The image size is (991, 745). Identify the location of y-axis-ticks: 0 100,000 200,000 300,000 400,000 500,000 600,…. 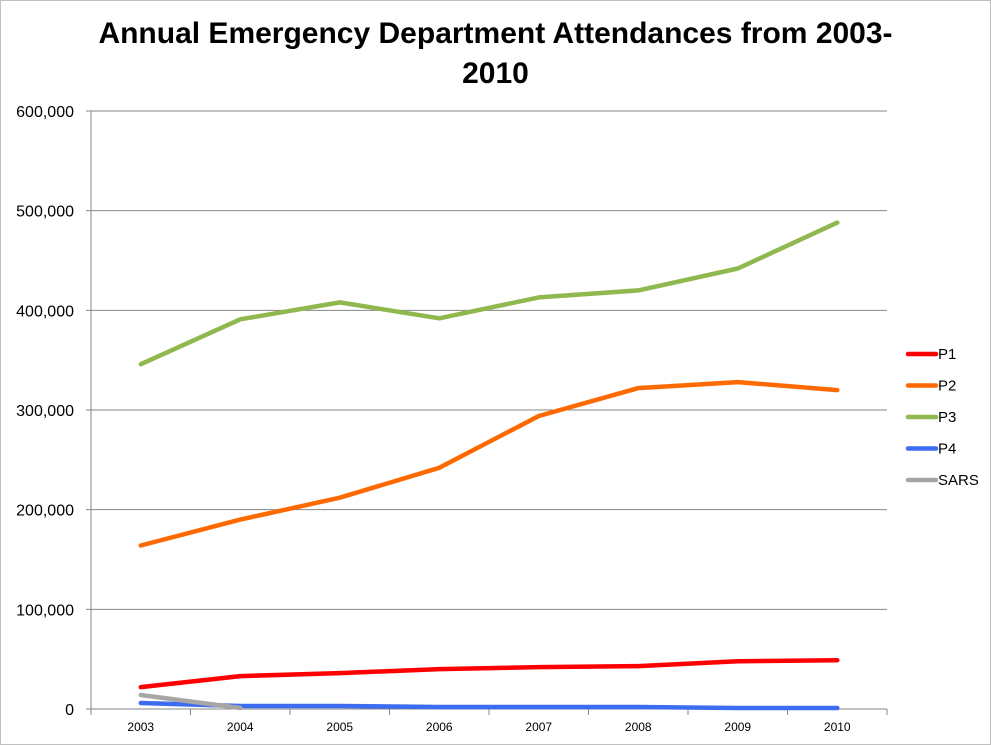
(53, 411).